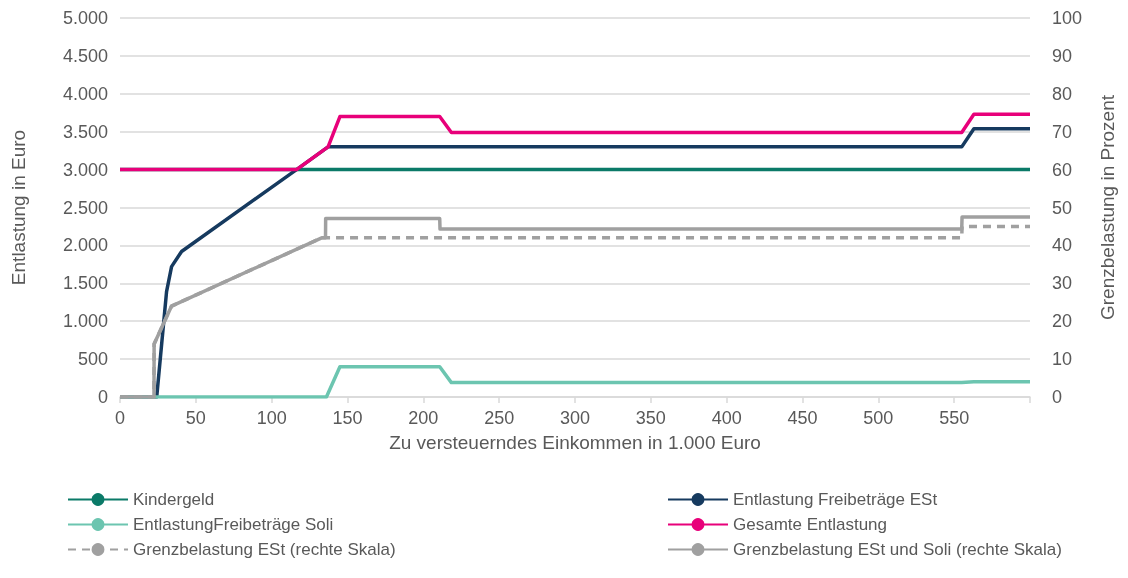 This screenshot has width=1128, height=578. Describe the element at coordinates (423, 418) in the screenshot. I see `x-tick-label: 200` at that location.